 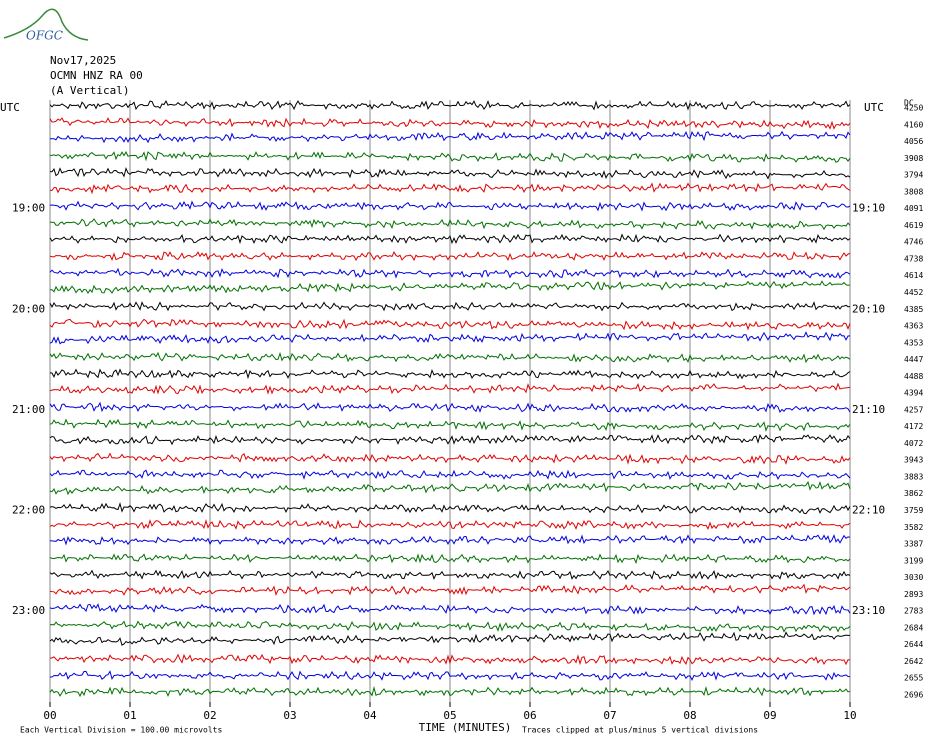 What do you see at coordinates (913, 510) in the screenshot?
I see `dc-value: 3759` at bounding box center [913, 510].